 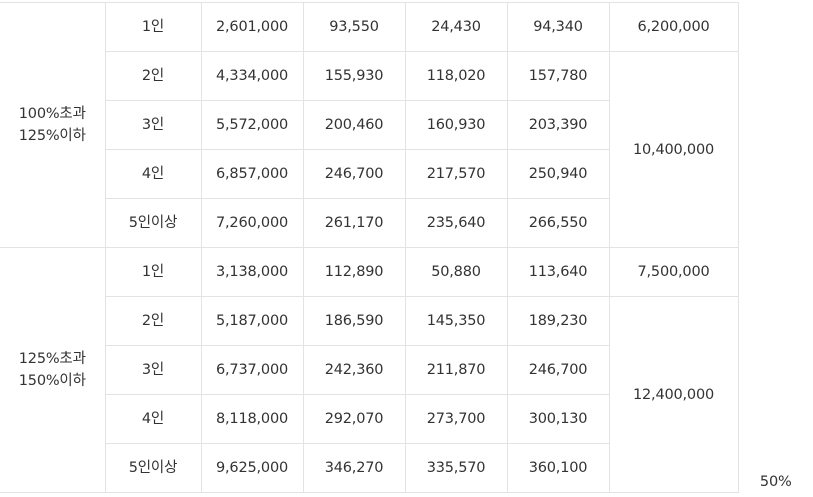 What do you see at coordinates (252, 419) in the screenshot?
I see `value-cell: 8,118,000` at bounding box center [252, 419].